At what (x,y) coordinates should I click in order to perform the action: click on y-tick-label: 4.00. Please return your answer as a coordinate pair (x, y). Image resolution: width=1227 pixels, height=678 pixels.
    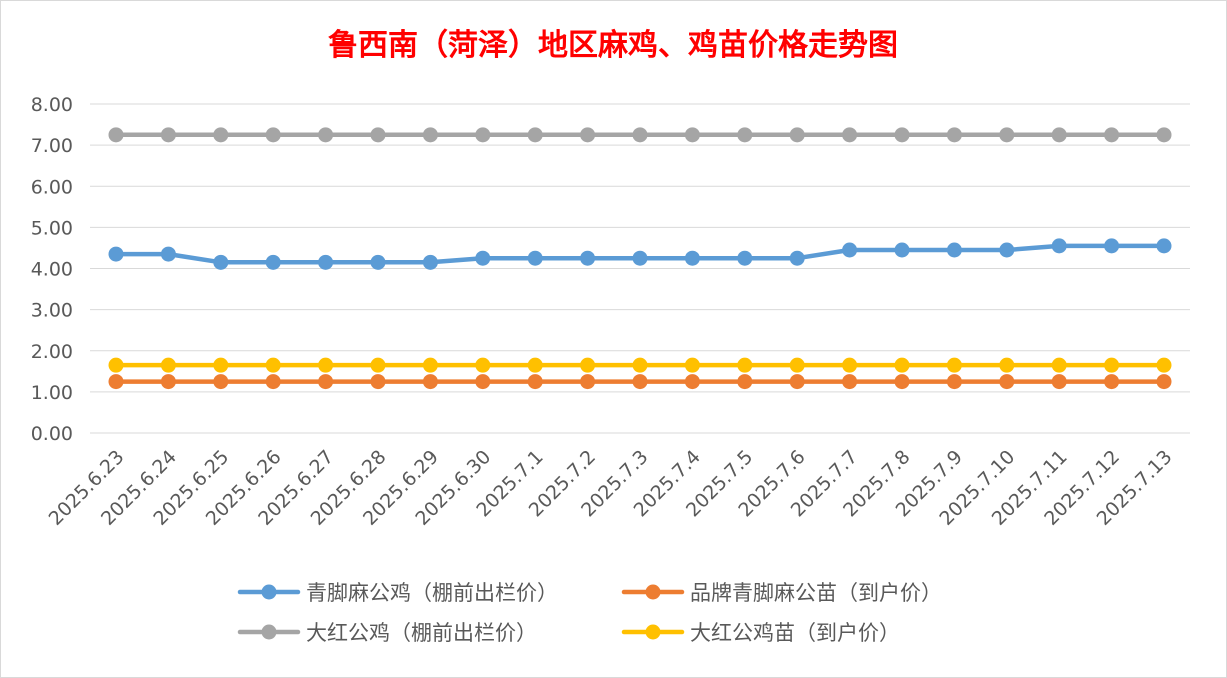
    Looking at the image, I should click on (52, 270).